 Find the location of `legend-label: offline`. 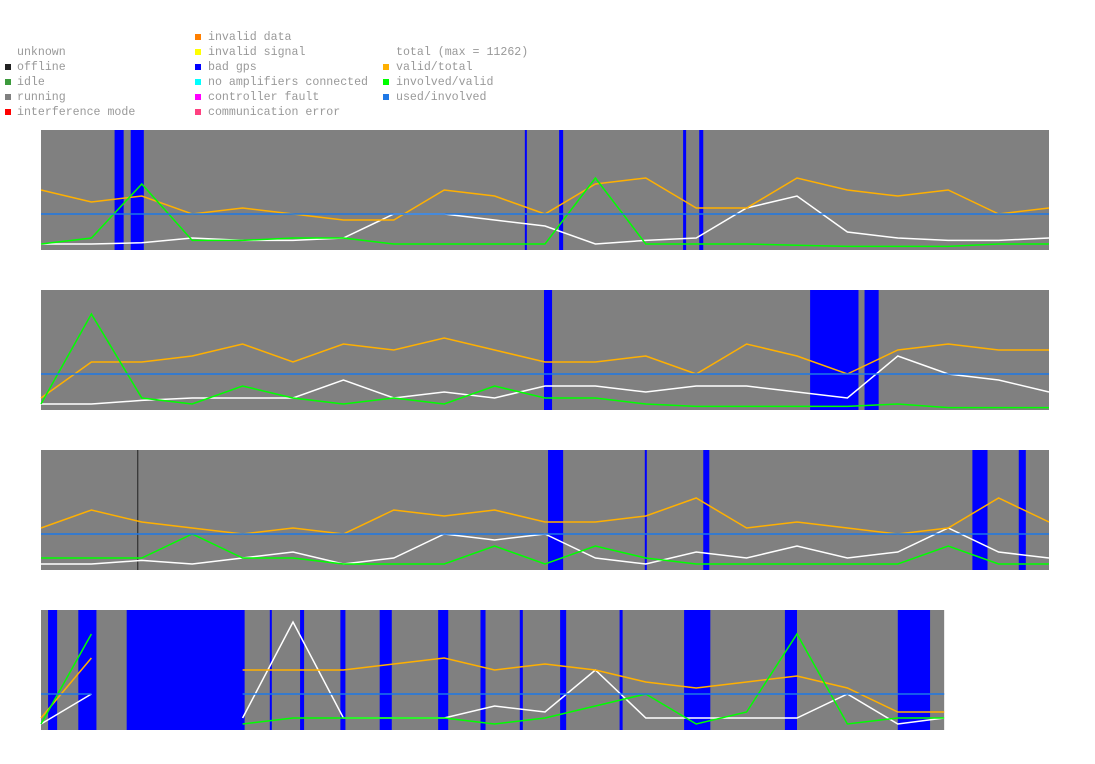

legend-label: offline is located at coordinates (41, 67).